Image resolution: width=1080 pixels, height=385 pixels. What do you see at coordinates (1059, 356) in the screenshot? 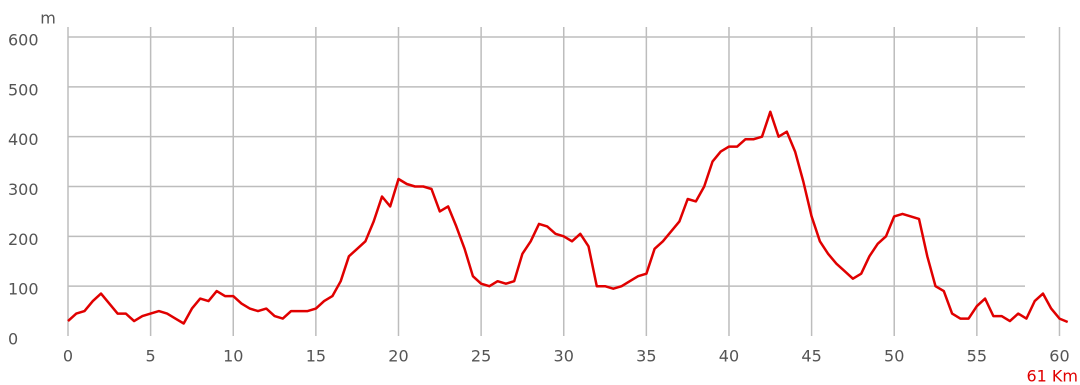
I see `x-tick-label: 60` at bounding box center [1059, 356].